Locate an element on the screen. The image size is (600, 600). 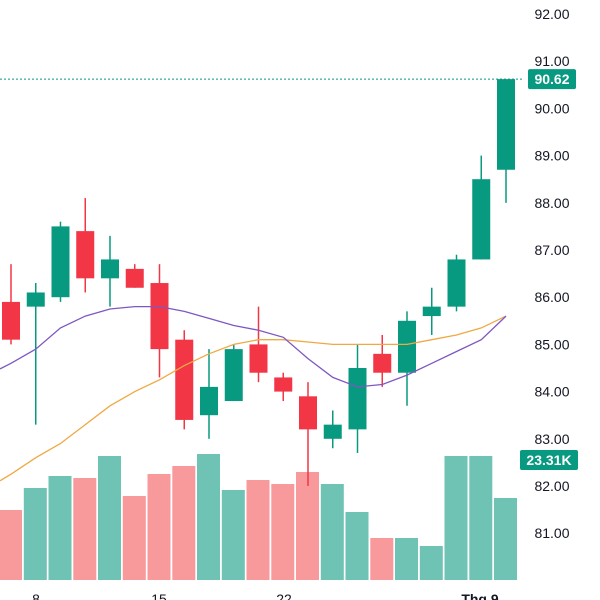
y-tick-label: 89.00 is located at coordinates (551, 156).